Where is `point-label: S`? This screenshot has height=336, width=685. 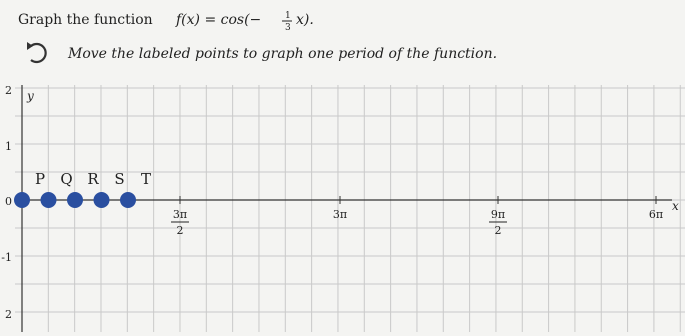
point-label: S is located at coordinates (119, 179).